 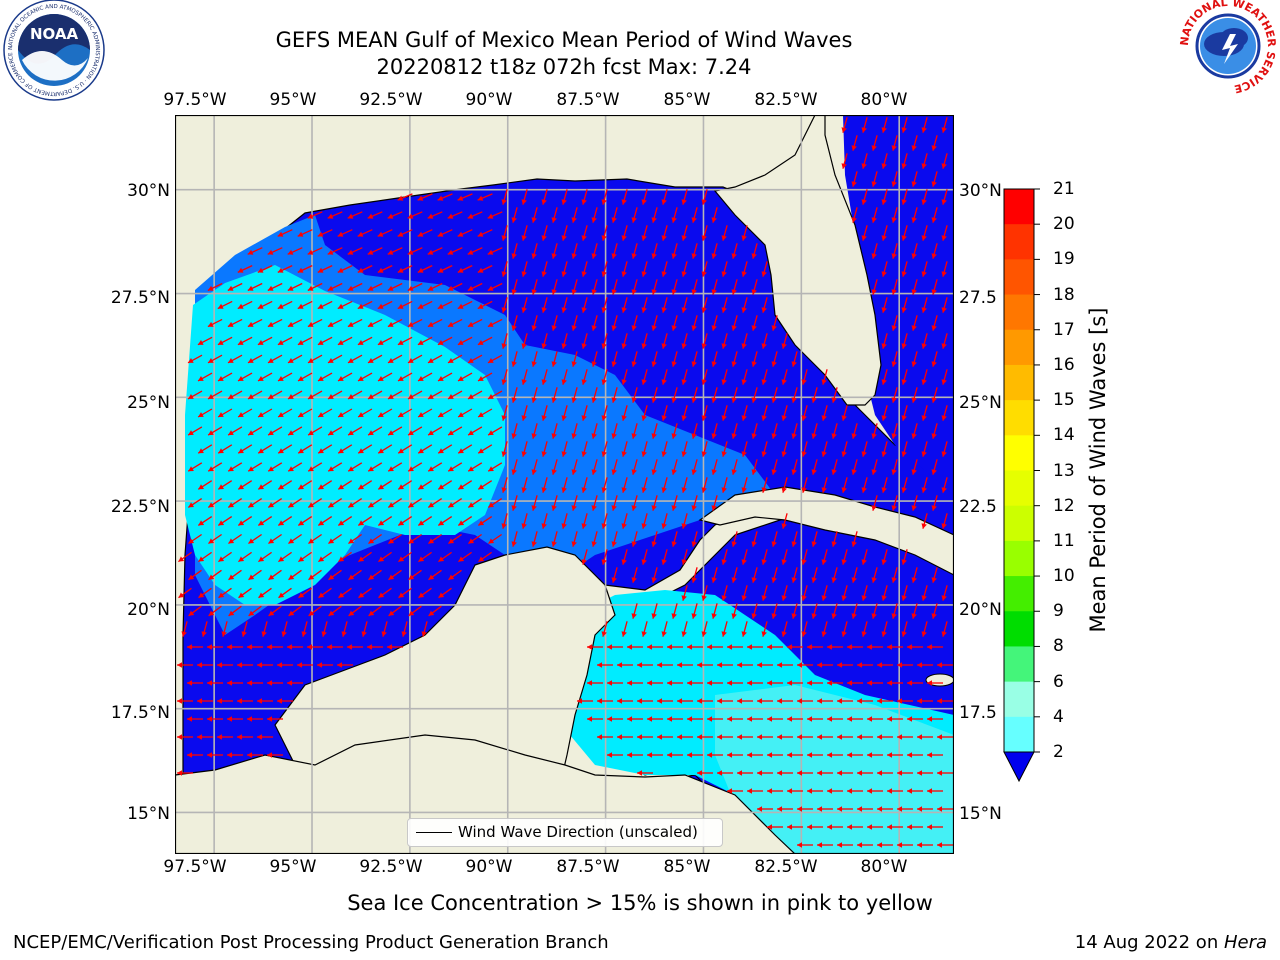 I want to click on lon-label-bottom: 97.5°W, so click(x=195, y=867).